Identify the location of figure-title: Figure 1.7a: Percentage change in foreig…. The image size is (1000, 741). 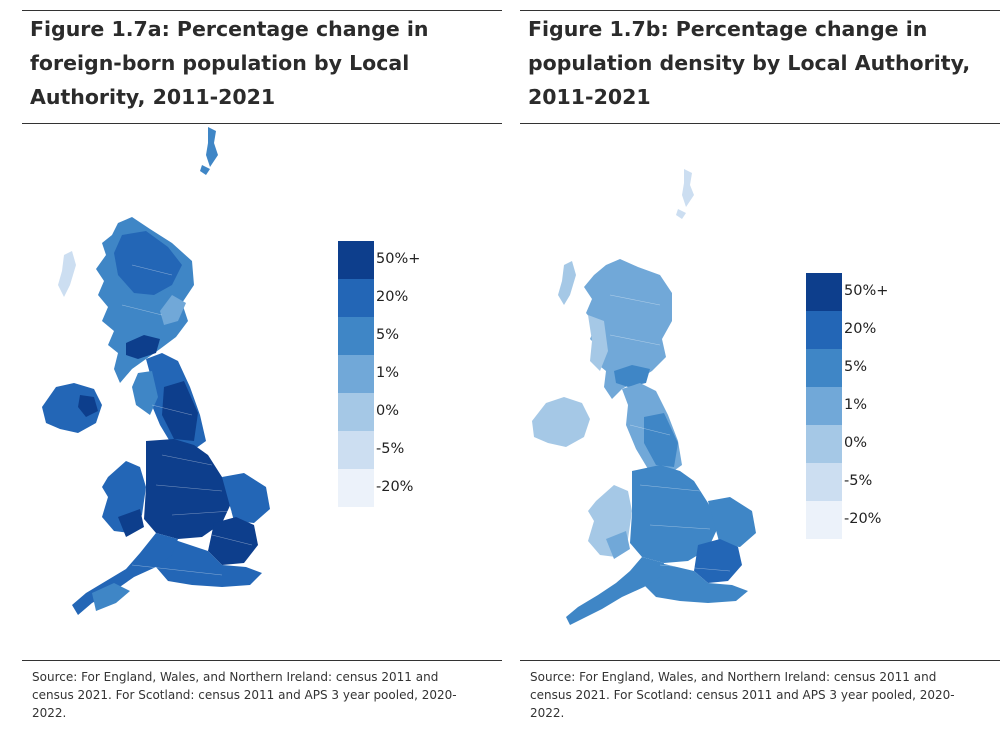
(229, 63).